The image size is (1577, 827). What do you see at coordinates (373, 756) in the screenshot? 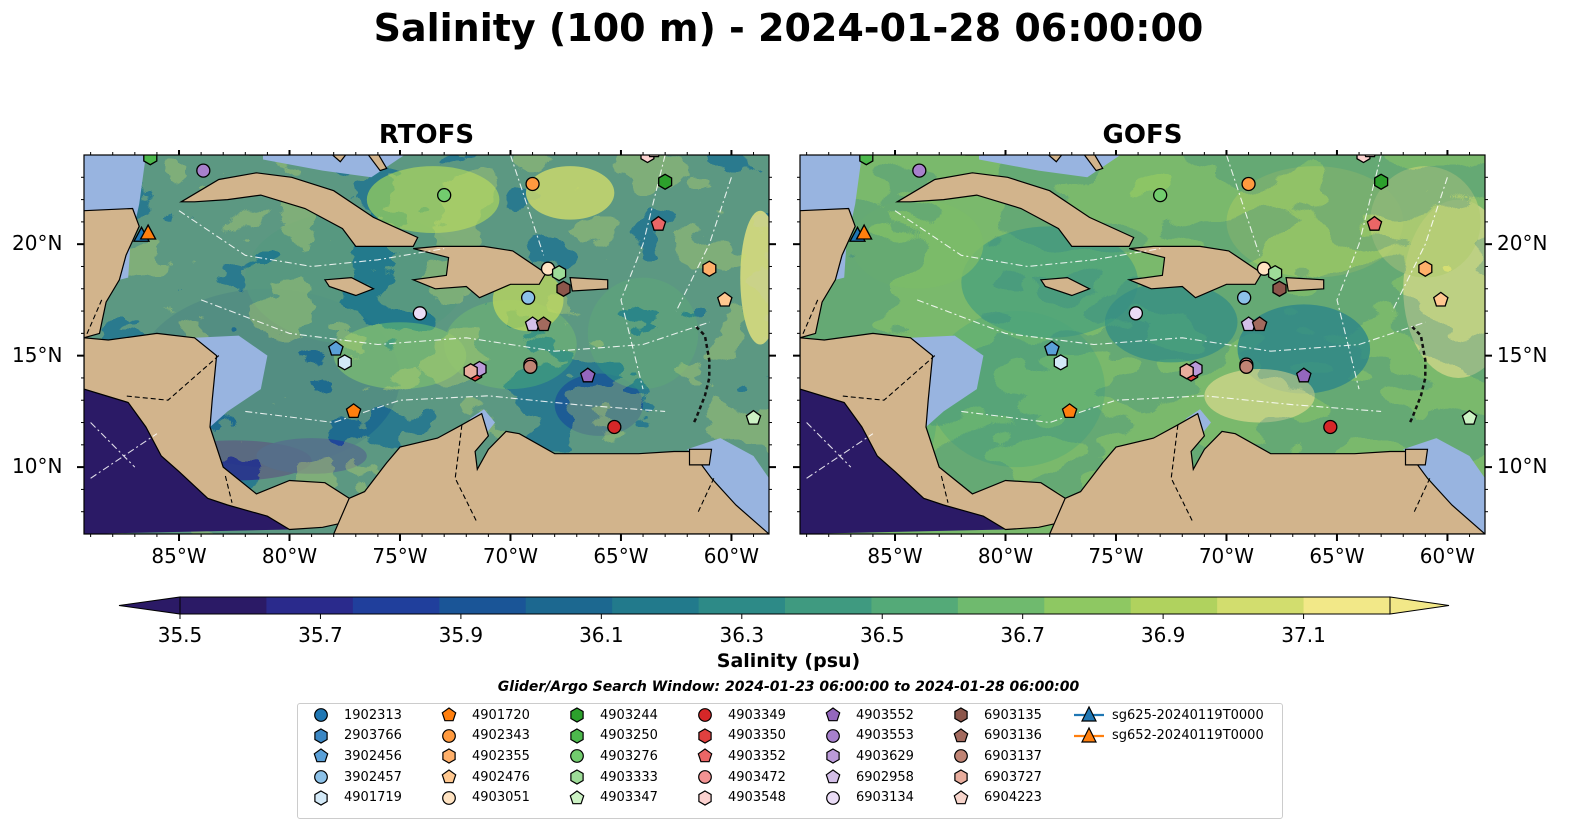
I see `legend-label: 3902456` at bounding box center [373, 756].